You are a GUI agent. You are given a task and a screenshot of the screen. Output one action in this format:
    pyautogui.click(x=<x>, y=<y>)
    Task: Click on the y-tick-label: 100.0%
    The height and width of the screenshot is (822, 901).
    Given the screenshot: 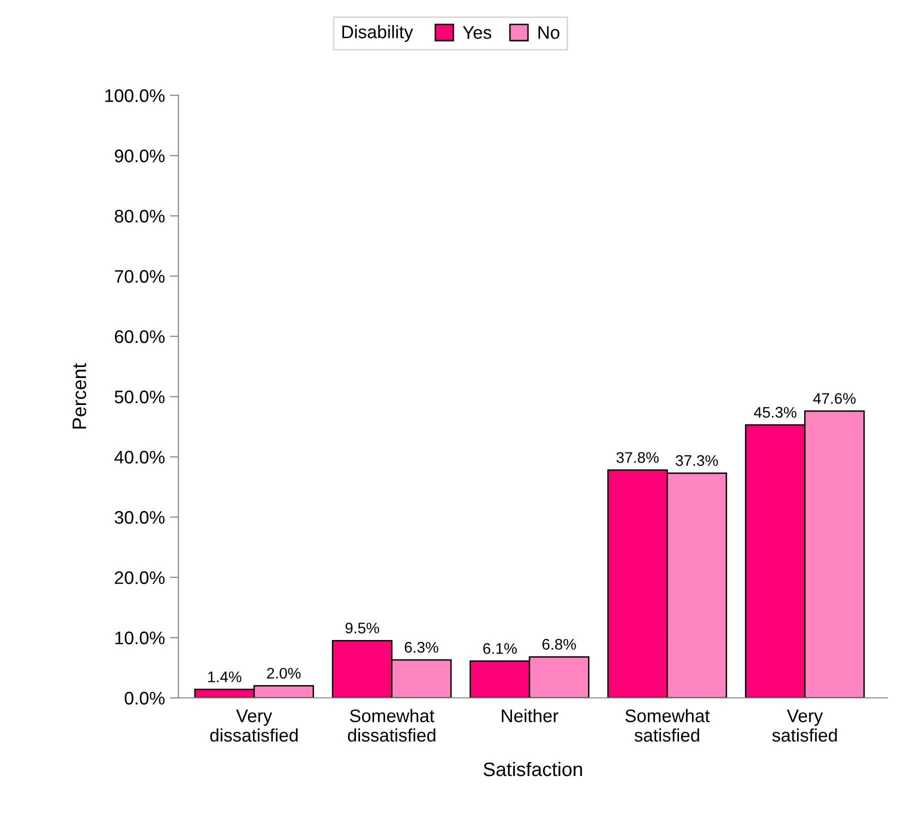 What is the action you would take?
    pyautogui.click(x=135, y=95)
    